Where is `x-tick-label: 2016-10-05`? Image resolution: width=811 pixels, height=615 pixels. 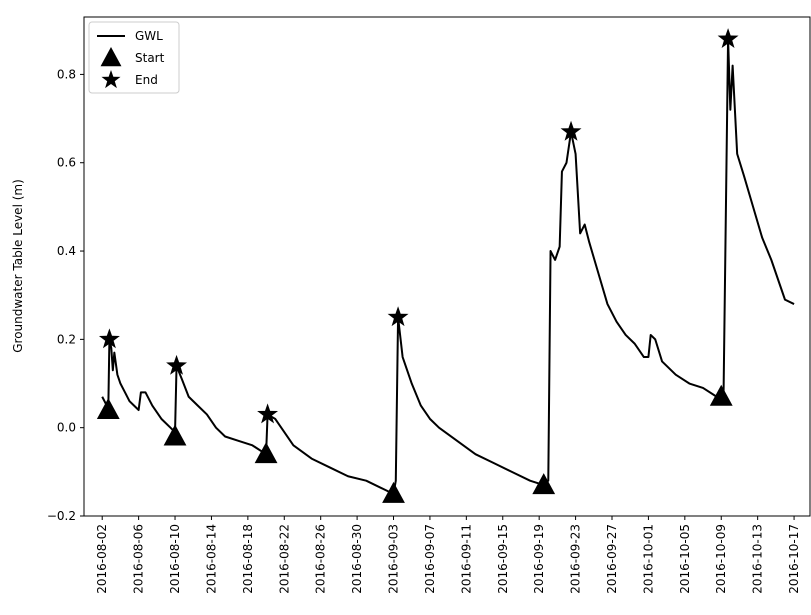
x-tick-label: 2016-10-05 is located at coordinates (685, 559).